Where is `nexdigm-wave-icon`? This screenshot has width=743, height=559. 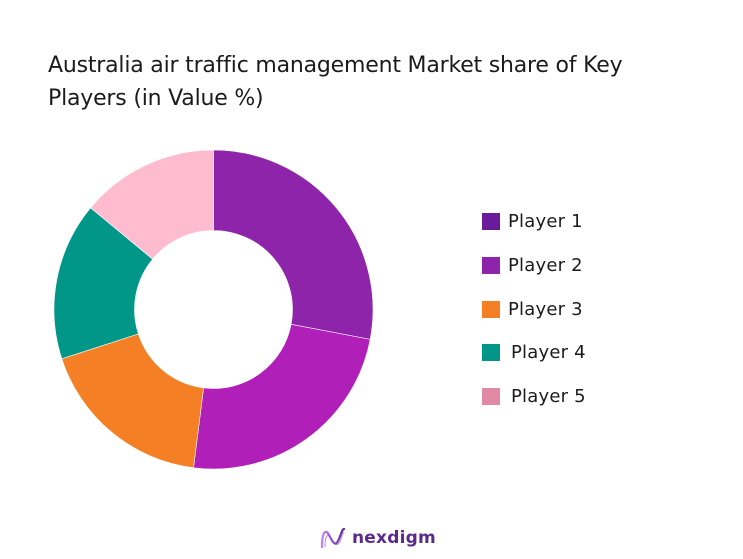 nexdigm-wave-icon is located at coordinates (333, 538).